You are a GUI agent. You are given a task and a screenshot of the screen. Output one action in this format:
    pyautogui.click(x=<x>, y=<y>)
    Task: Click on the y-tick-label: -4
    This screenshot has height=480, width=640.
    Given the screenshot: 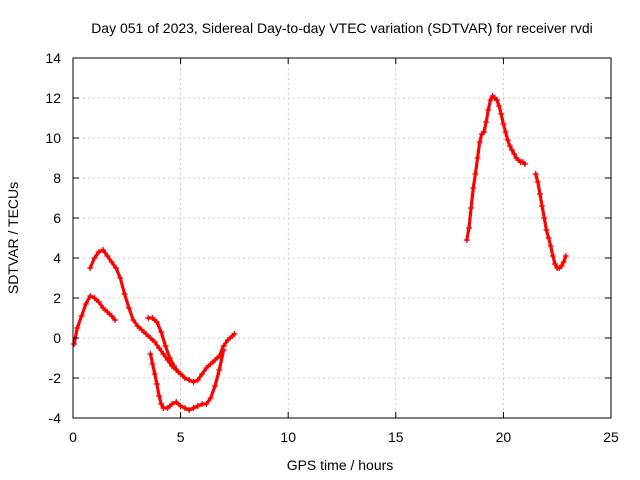 What is the action you would take?
    pyautogui.click(x=55, y=418)
    